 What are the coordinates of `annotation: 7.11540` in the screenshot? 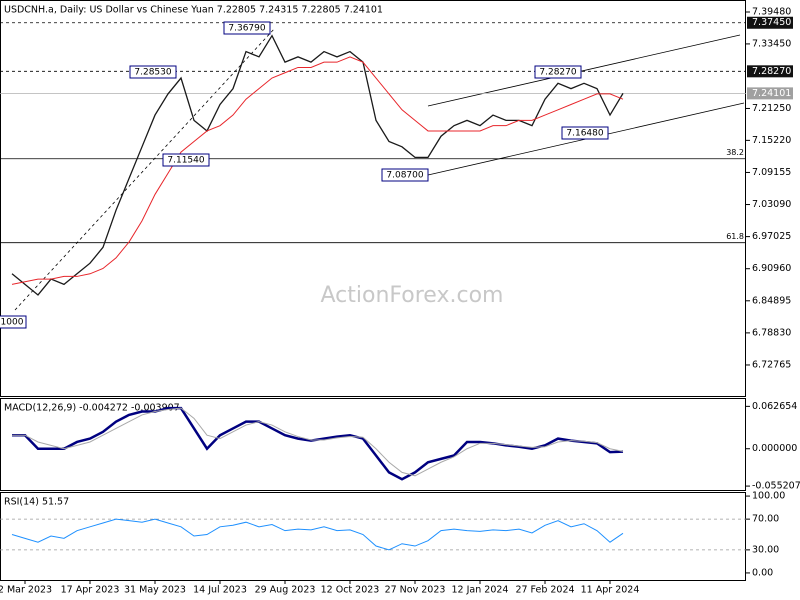 It's located at (185, 161).